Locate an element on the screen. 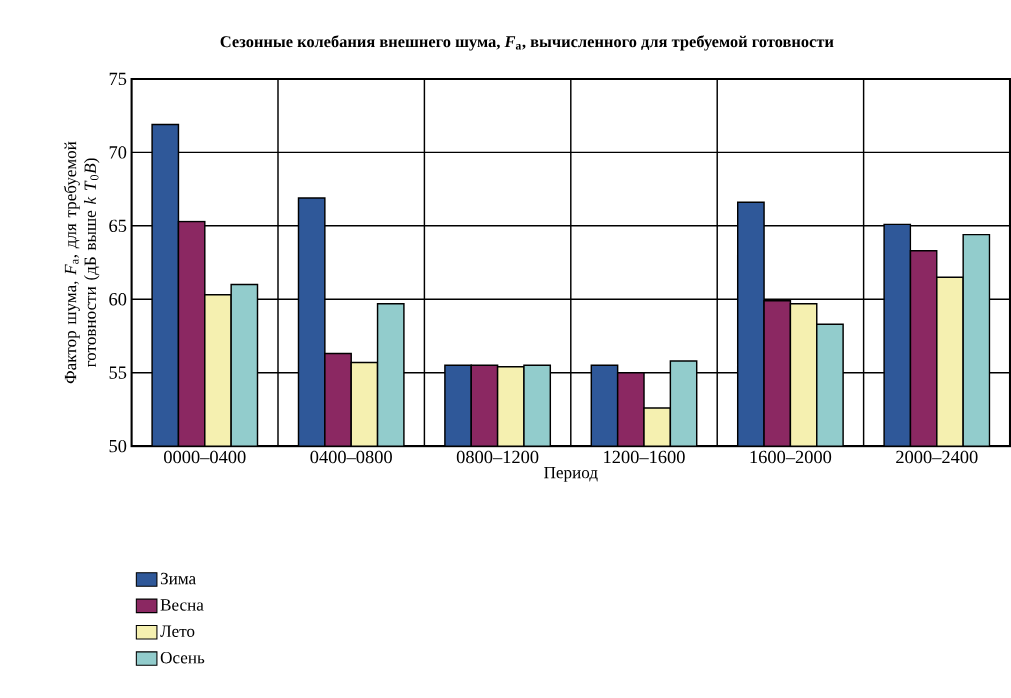 This screenshot has height=698, width=1011. y-tick-label: 60 is located at coordinates (118, 299).